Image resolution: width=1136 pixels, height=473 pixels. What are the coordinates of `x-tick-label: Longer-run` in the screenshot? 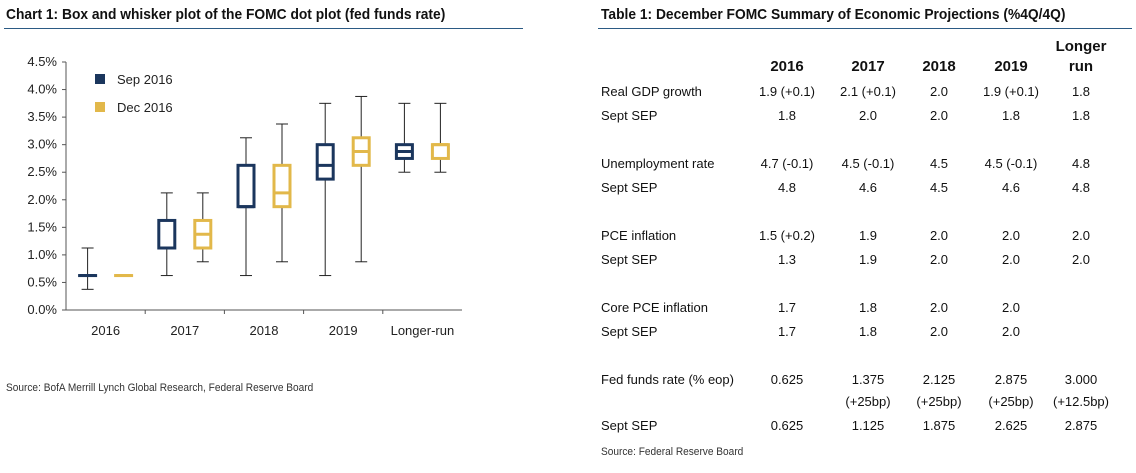 It's located at (423, 330).